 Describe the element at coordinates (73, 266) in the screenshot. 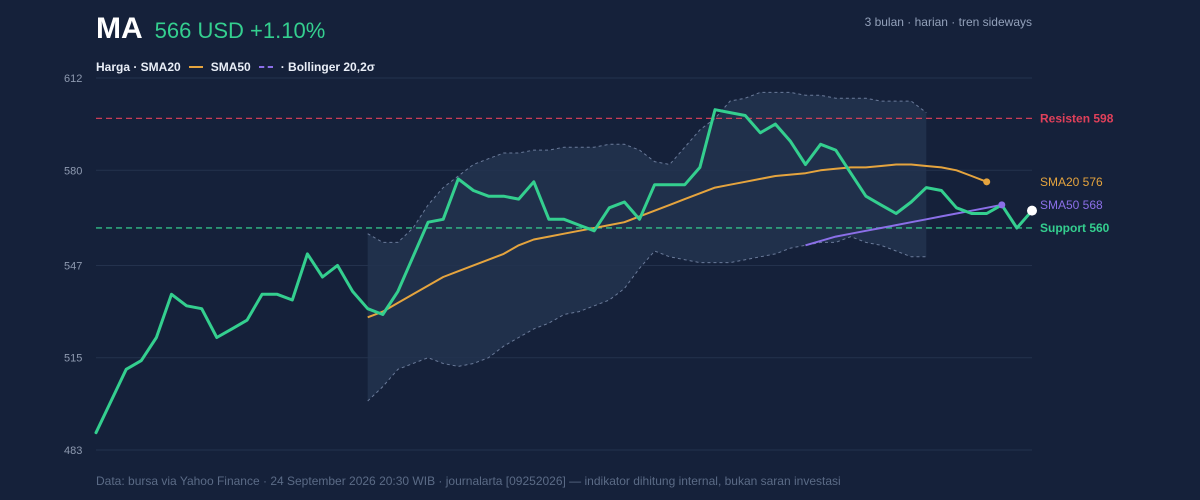

I see `y-tick-label-547: 547` at that location.